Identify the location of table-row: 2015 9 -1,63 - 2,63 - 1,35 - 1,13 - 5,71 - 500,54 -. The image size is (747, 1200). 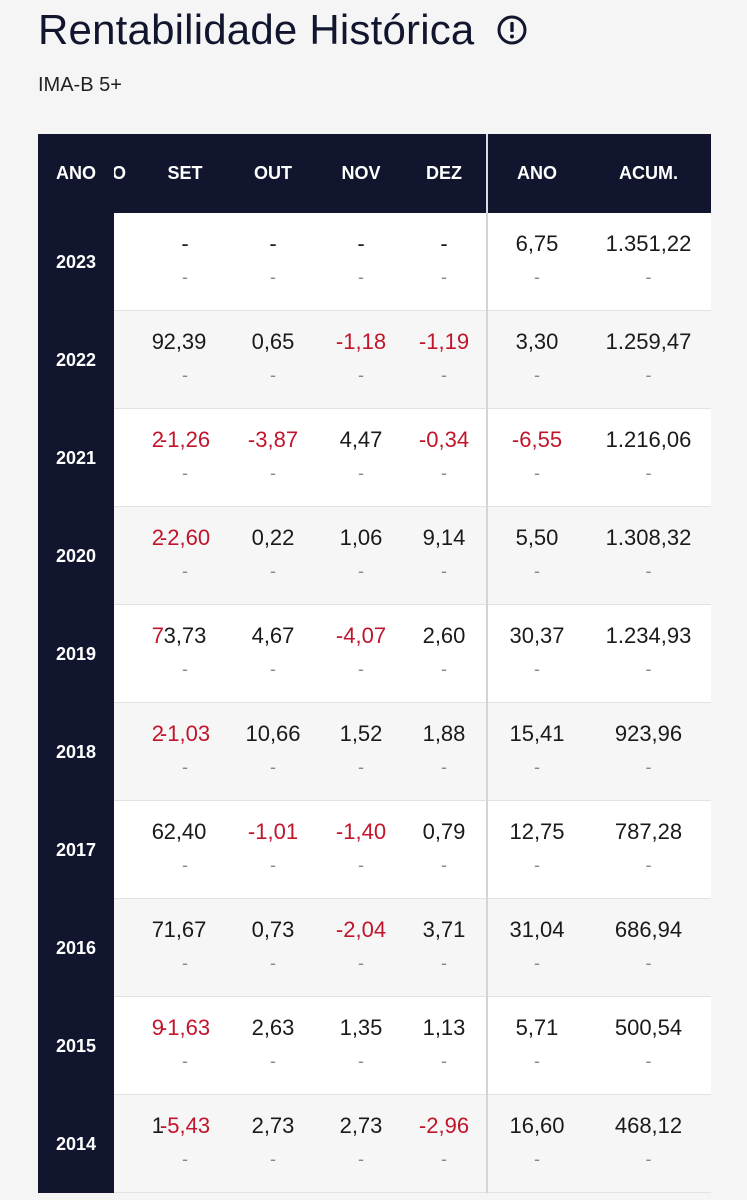
(374, 1046).